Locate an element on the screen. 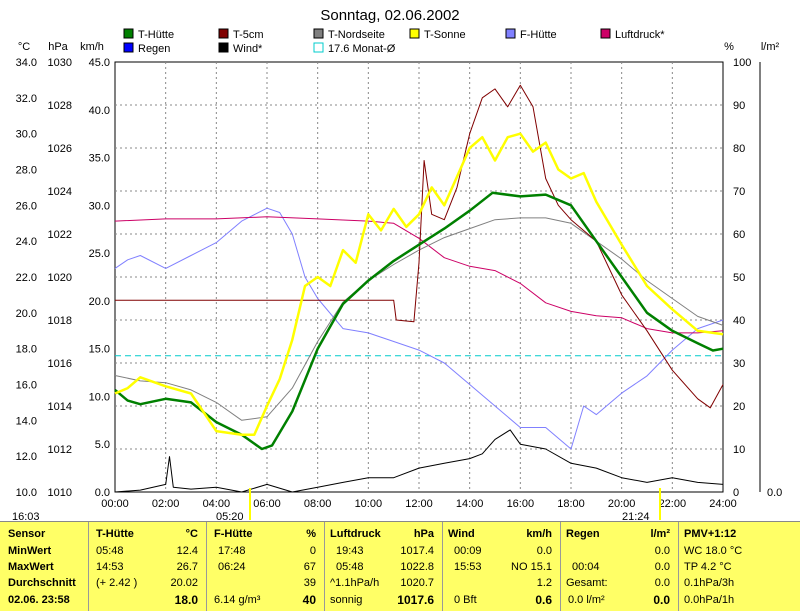  hpa-tick-label: 1030 is located at coordinates (60, 63).